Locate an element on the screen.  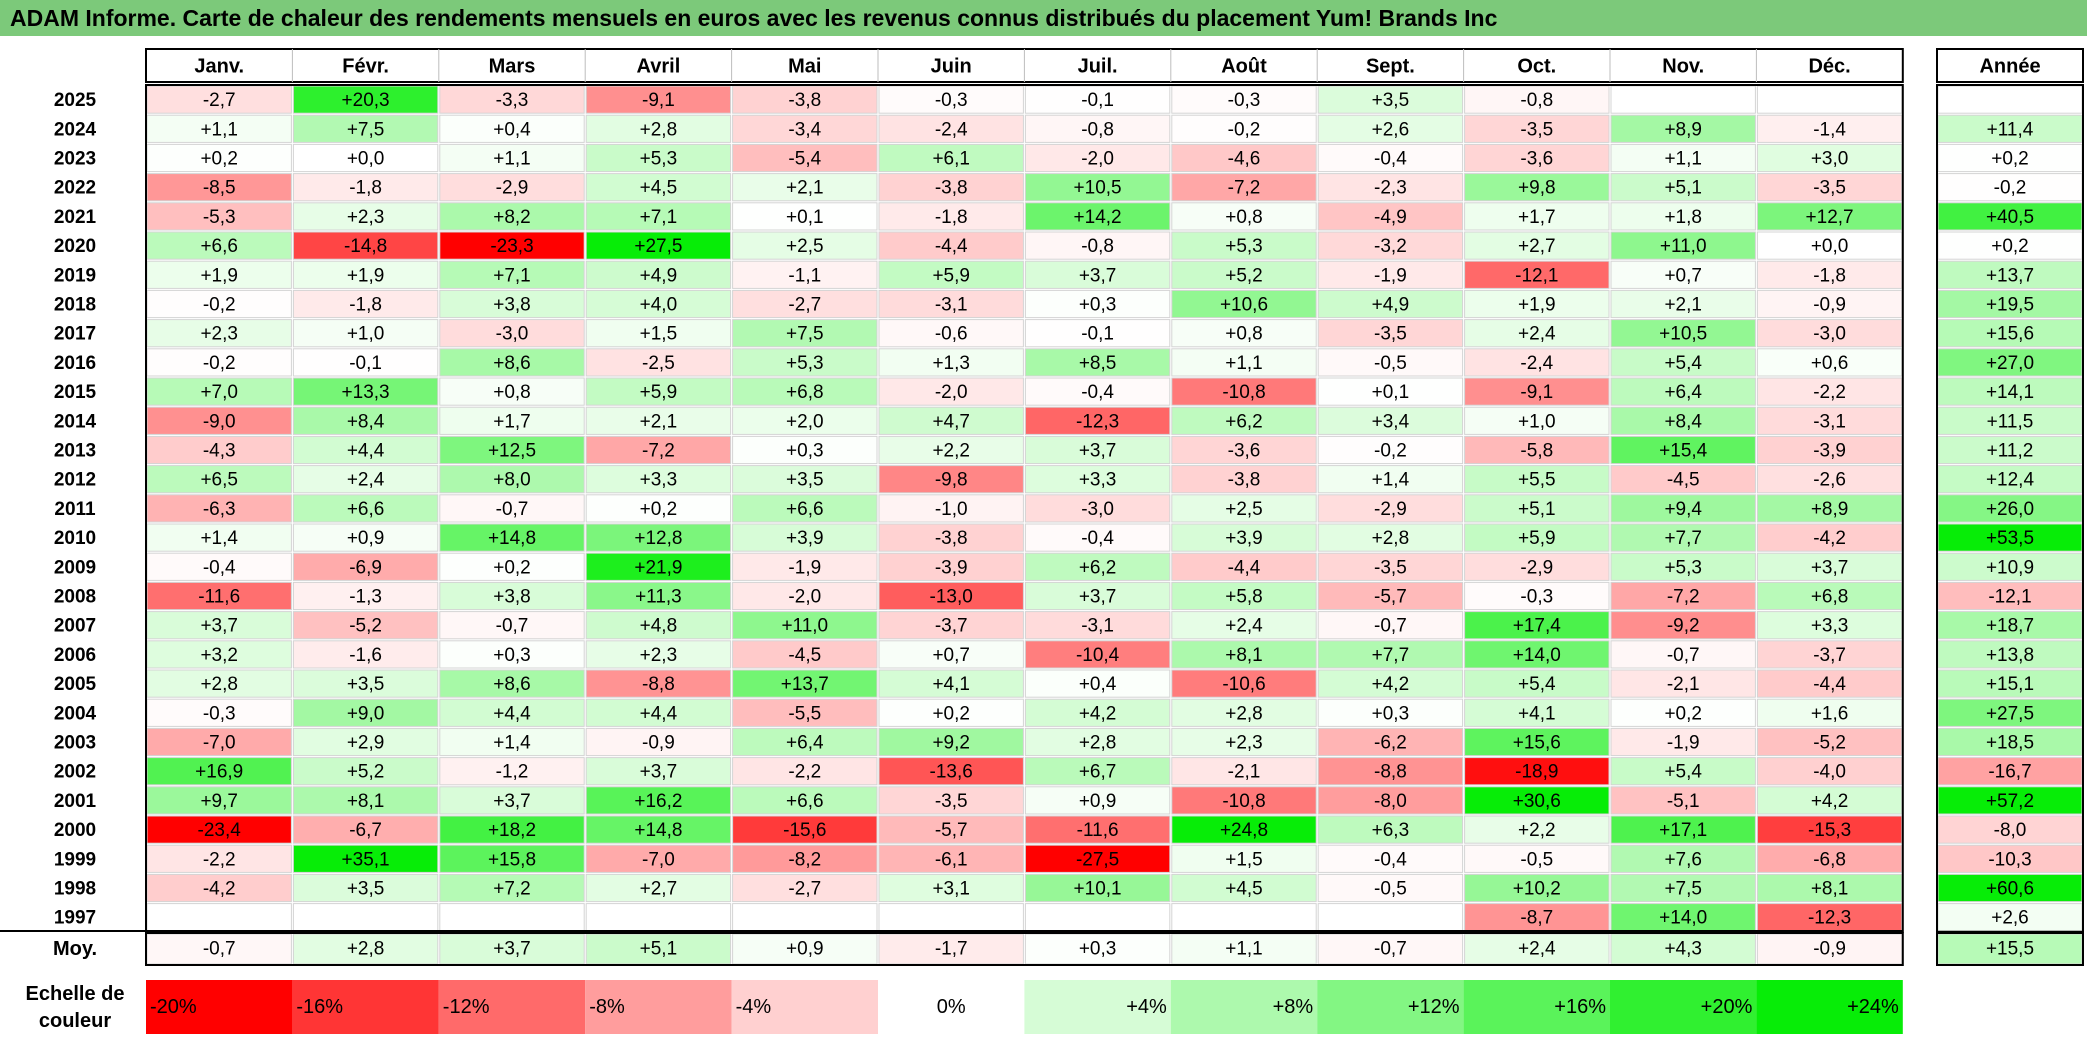
cell-value: +7,6 is located at coordinates (1683, 859).